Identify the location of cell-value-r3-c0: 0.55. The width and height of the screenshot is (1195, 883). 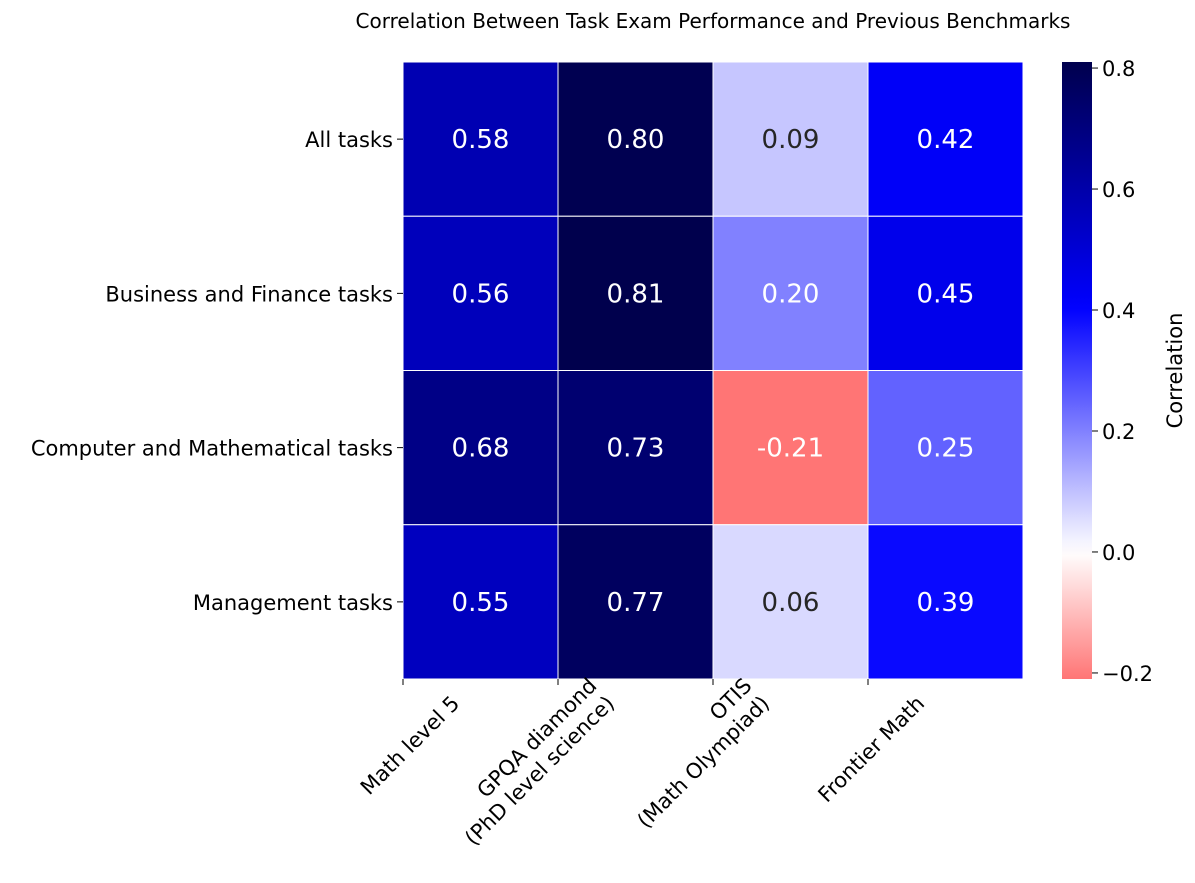
(481, 603).